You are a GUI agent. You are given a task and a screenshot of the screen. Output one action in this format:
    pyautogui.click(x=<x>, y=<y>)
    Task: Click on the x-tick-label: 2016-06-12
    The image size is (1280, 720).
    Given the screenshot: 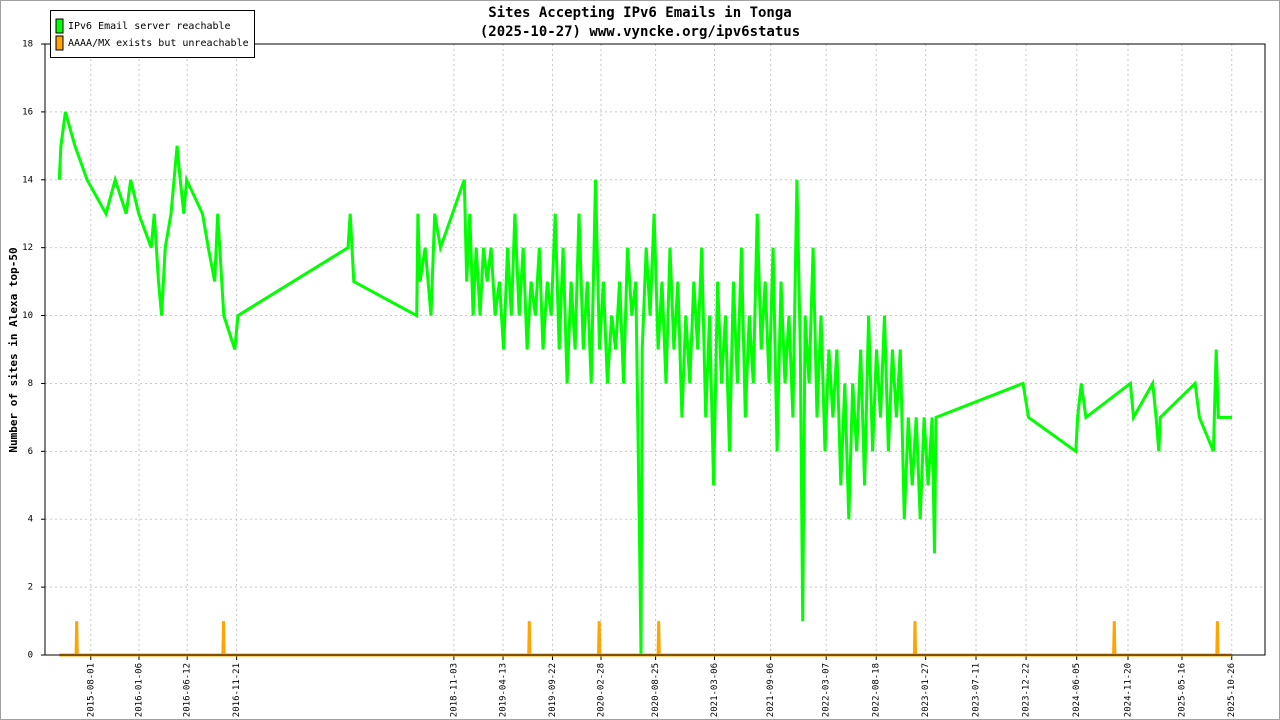 What is the action you would take?
    pyautogui.click(x=188, y=690)
    